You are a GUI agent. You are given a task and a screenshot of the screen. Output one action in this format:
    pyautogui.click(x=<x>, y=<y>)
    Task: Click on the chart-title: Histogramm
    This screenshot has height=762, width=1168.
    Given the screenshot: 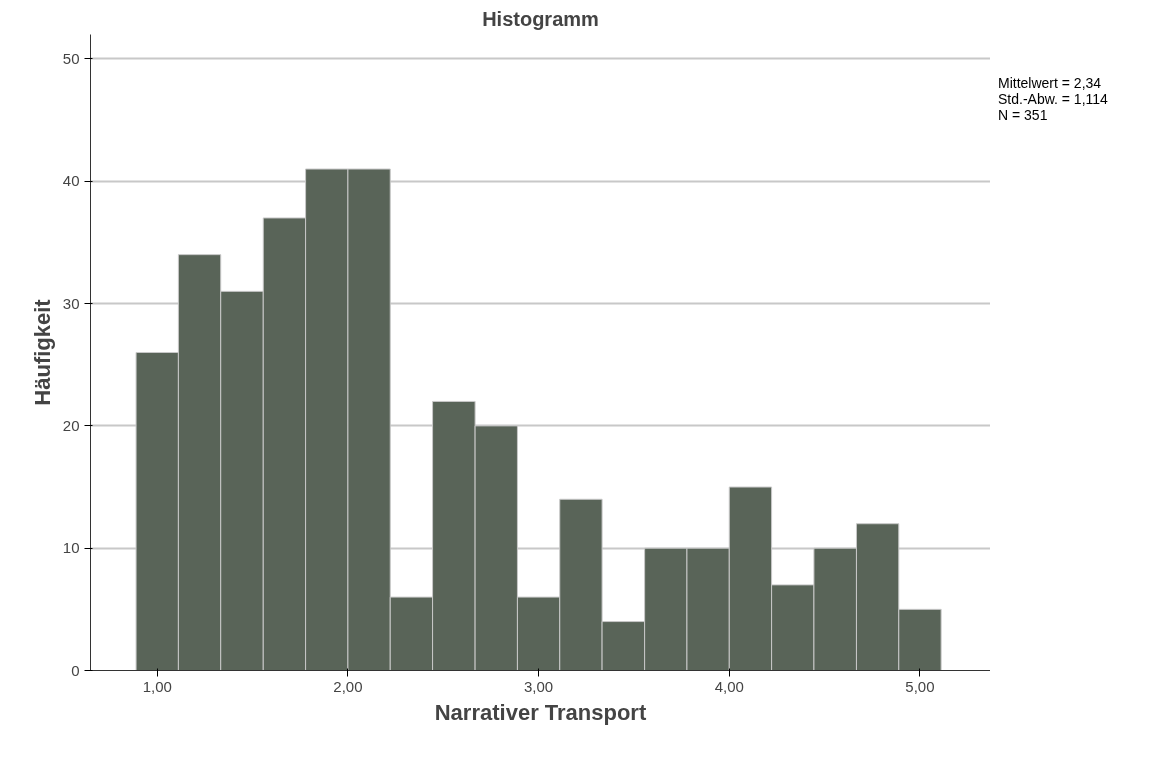 What is the action you would take?
    pyautogui.click(x=540, y=18)
    